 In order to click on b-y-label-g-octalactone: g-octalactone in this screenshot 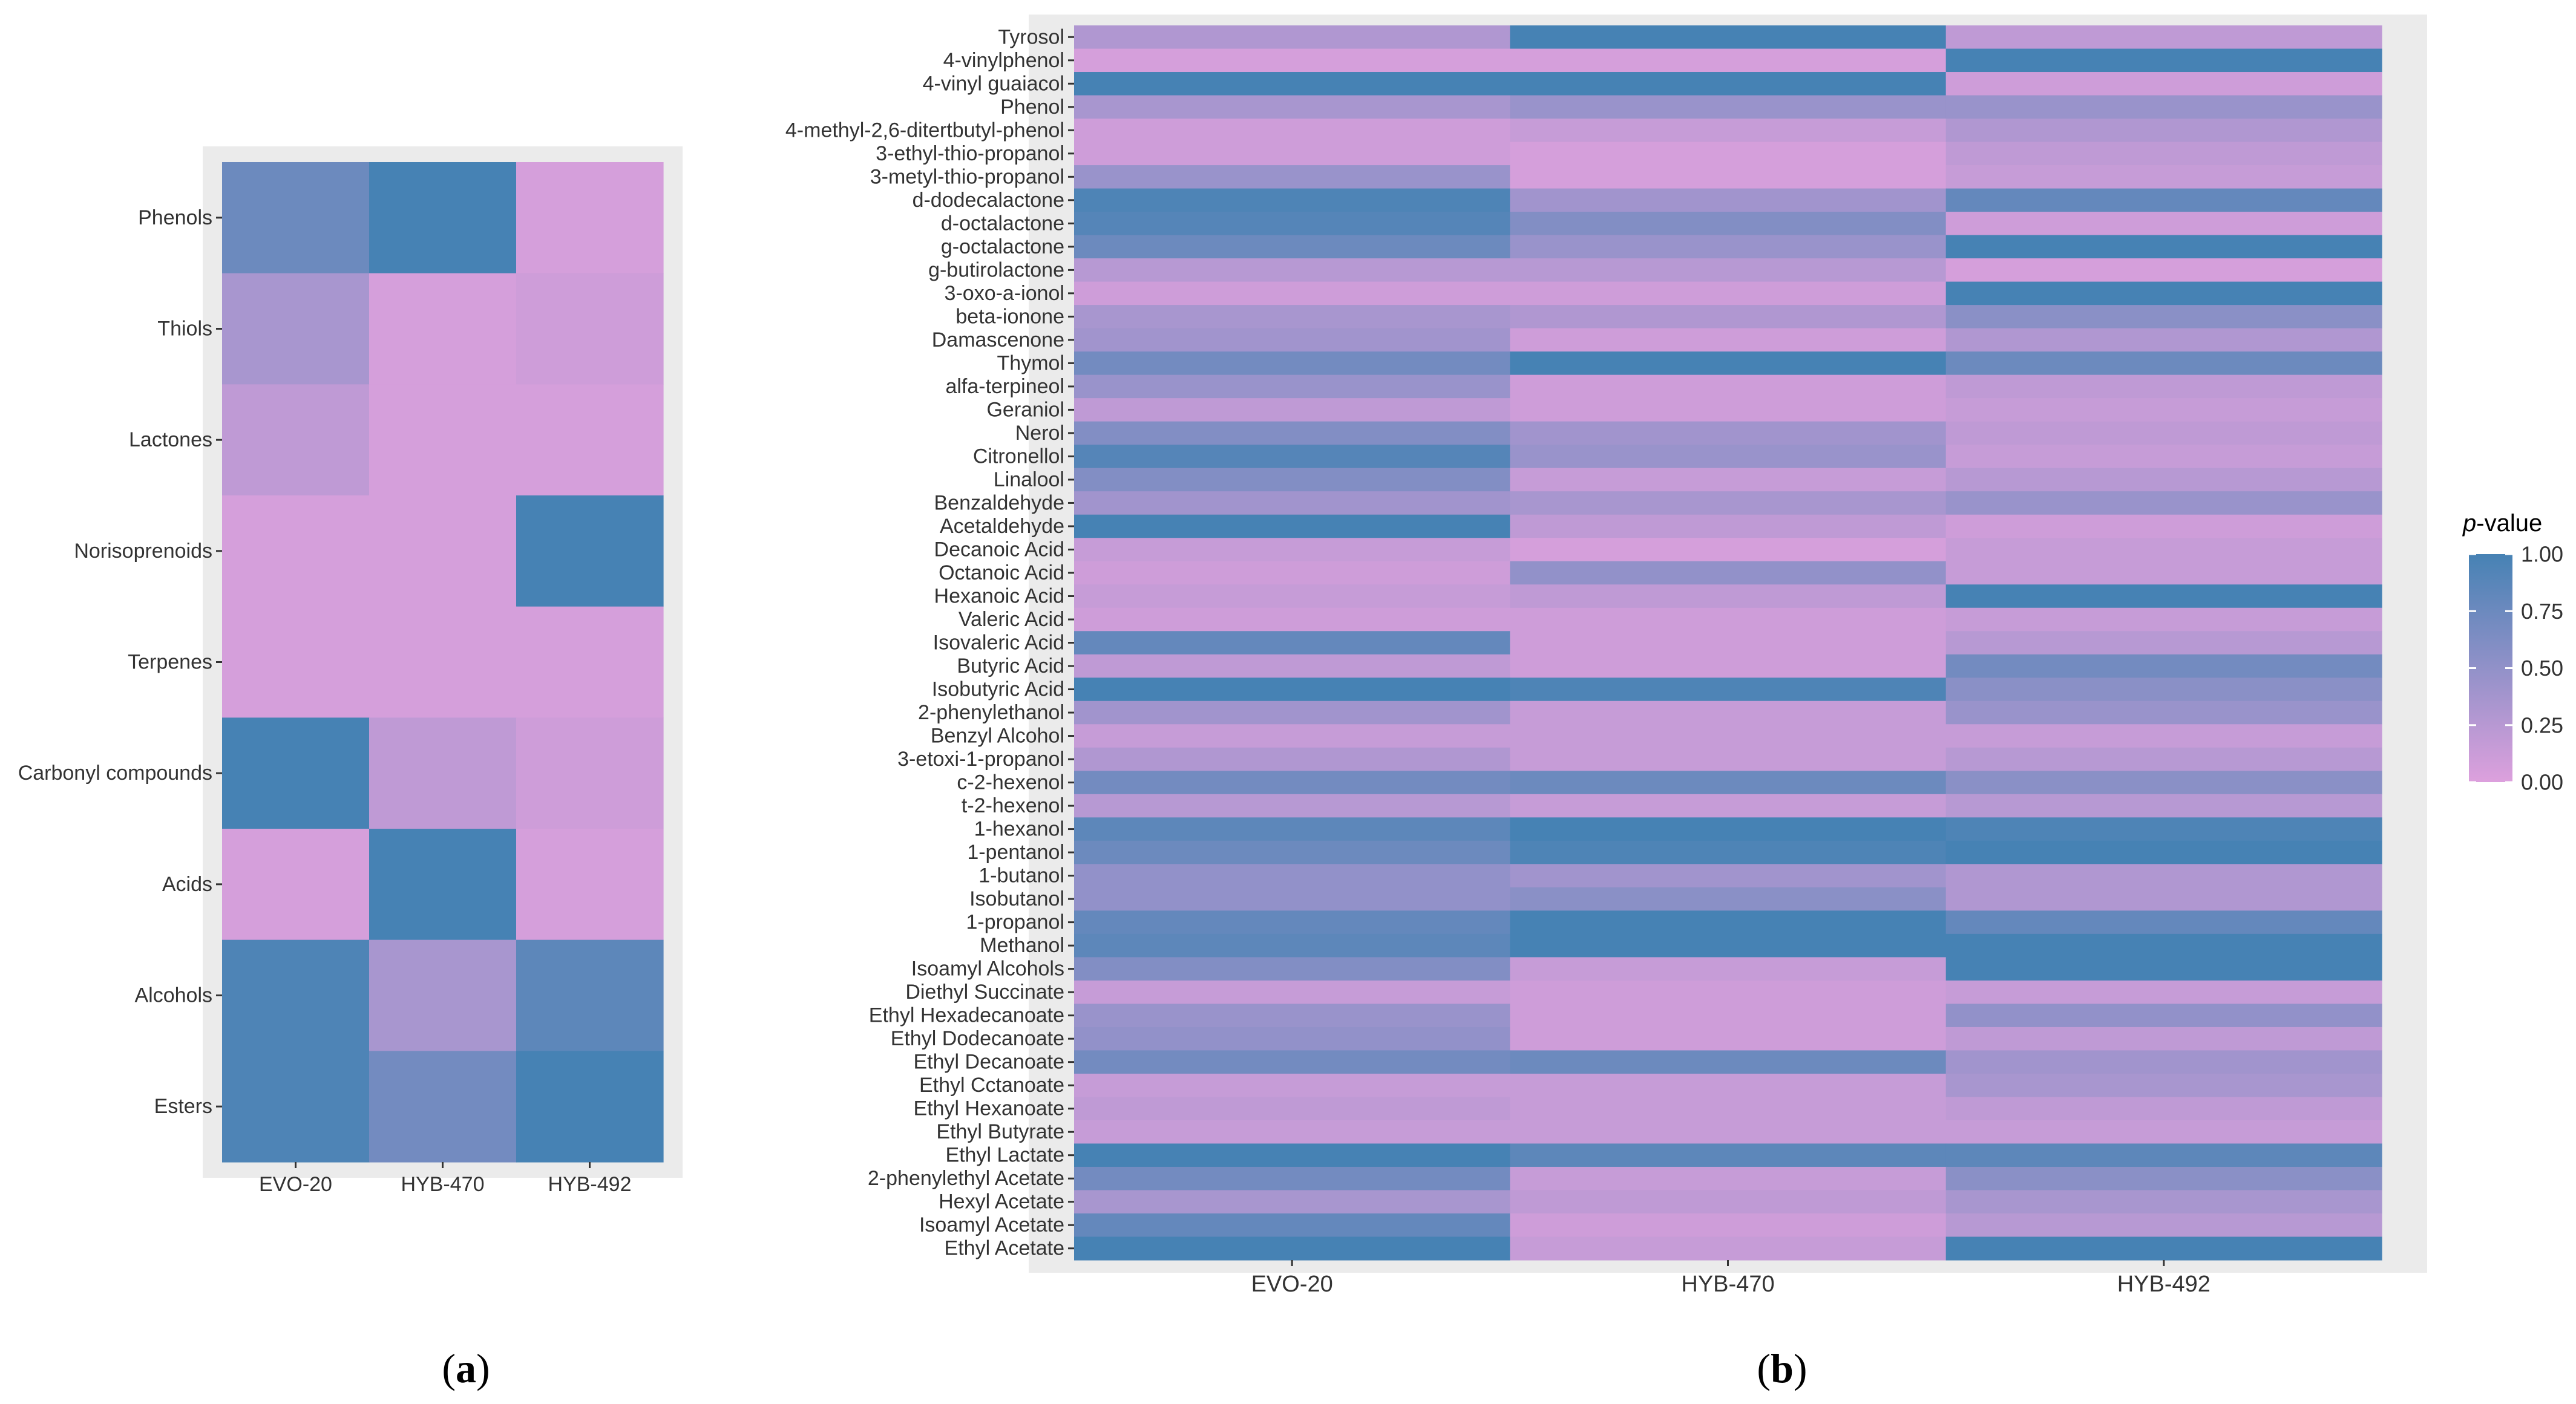, I will do `click(1002, 246)`.